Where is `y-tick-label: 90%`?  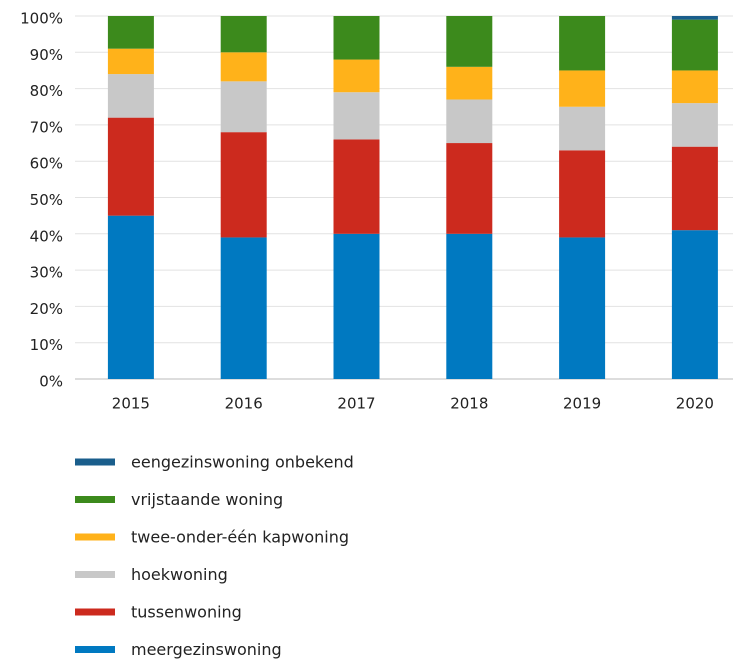 y-tick-label: 90% is located at coordinates (46, 55).